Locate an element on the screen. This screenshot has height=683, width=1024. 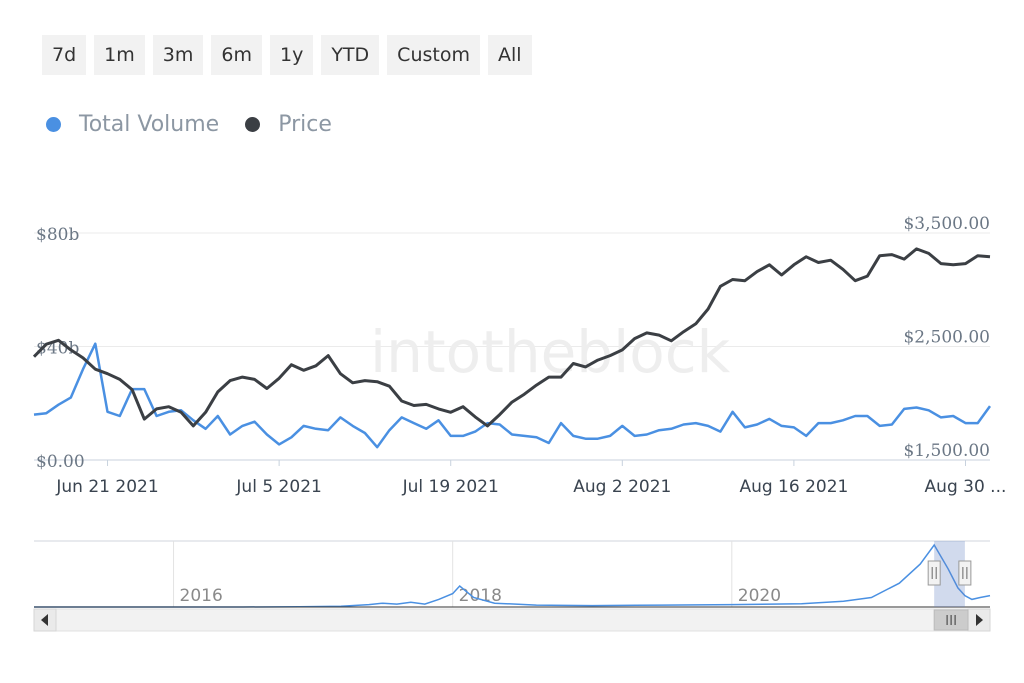
range-selector: 7d 1m 3m 6m 1y YTD Custom All is located at coordinates (287, 55).